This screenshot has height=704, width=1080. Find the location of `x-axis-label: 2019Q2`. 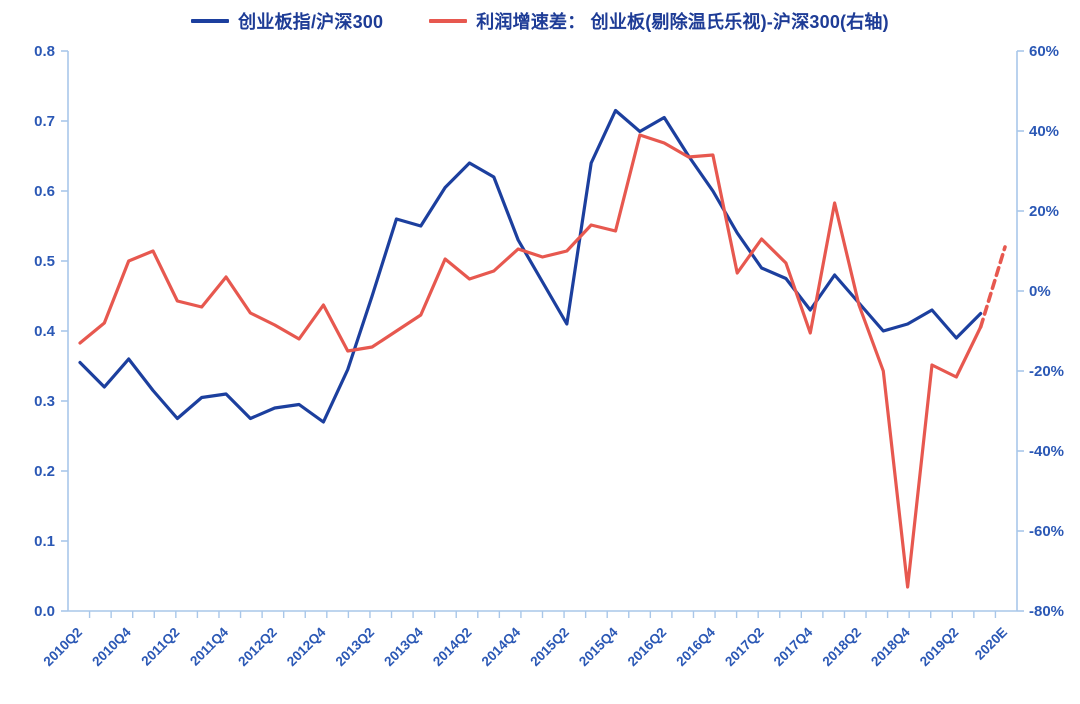

x-axis-label: 2019Q2 is located at coordinates (939, 647).